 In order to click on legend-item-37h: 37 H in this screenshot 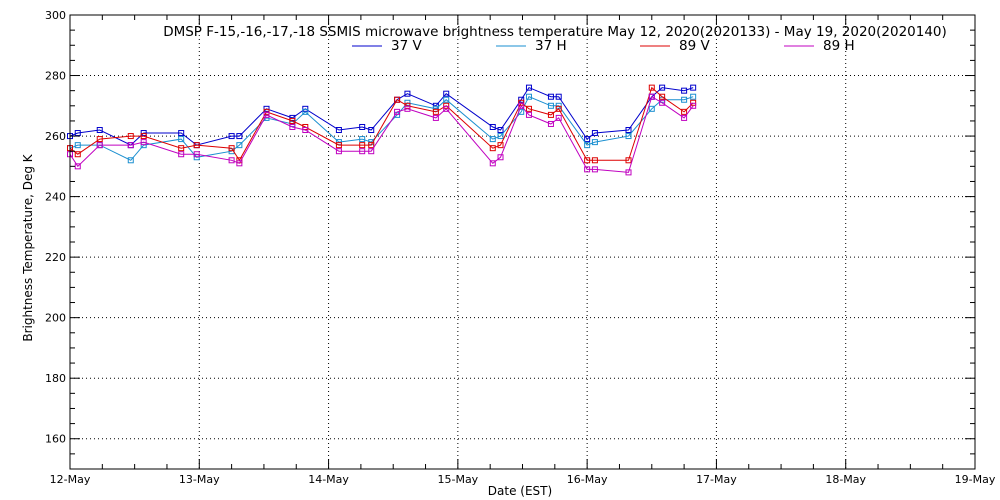, I will do `click(531, 46)`.